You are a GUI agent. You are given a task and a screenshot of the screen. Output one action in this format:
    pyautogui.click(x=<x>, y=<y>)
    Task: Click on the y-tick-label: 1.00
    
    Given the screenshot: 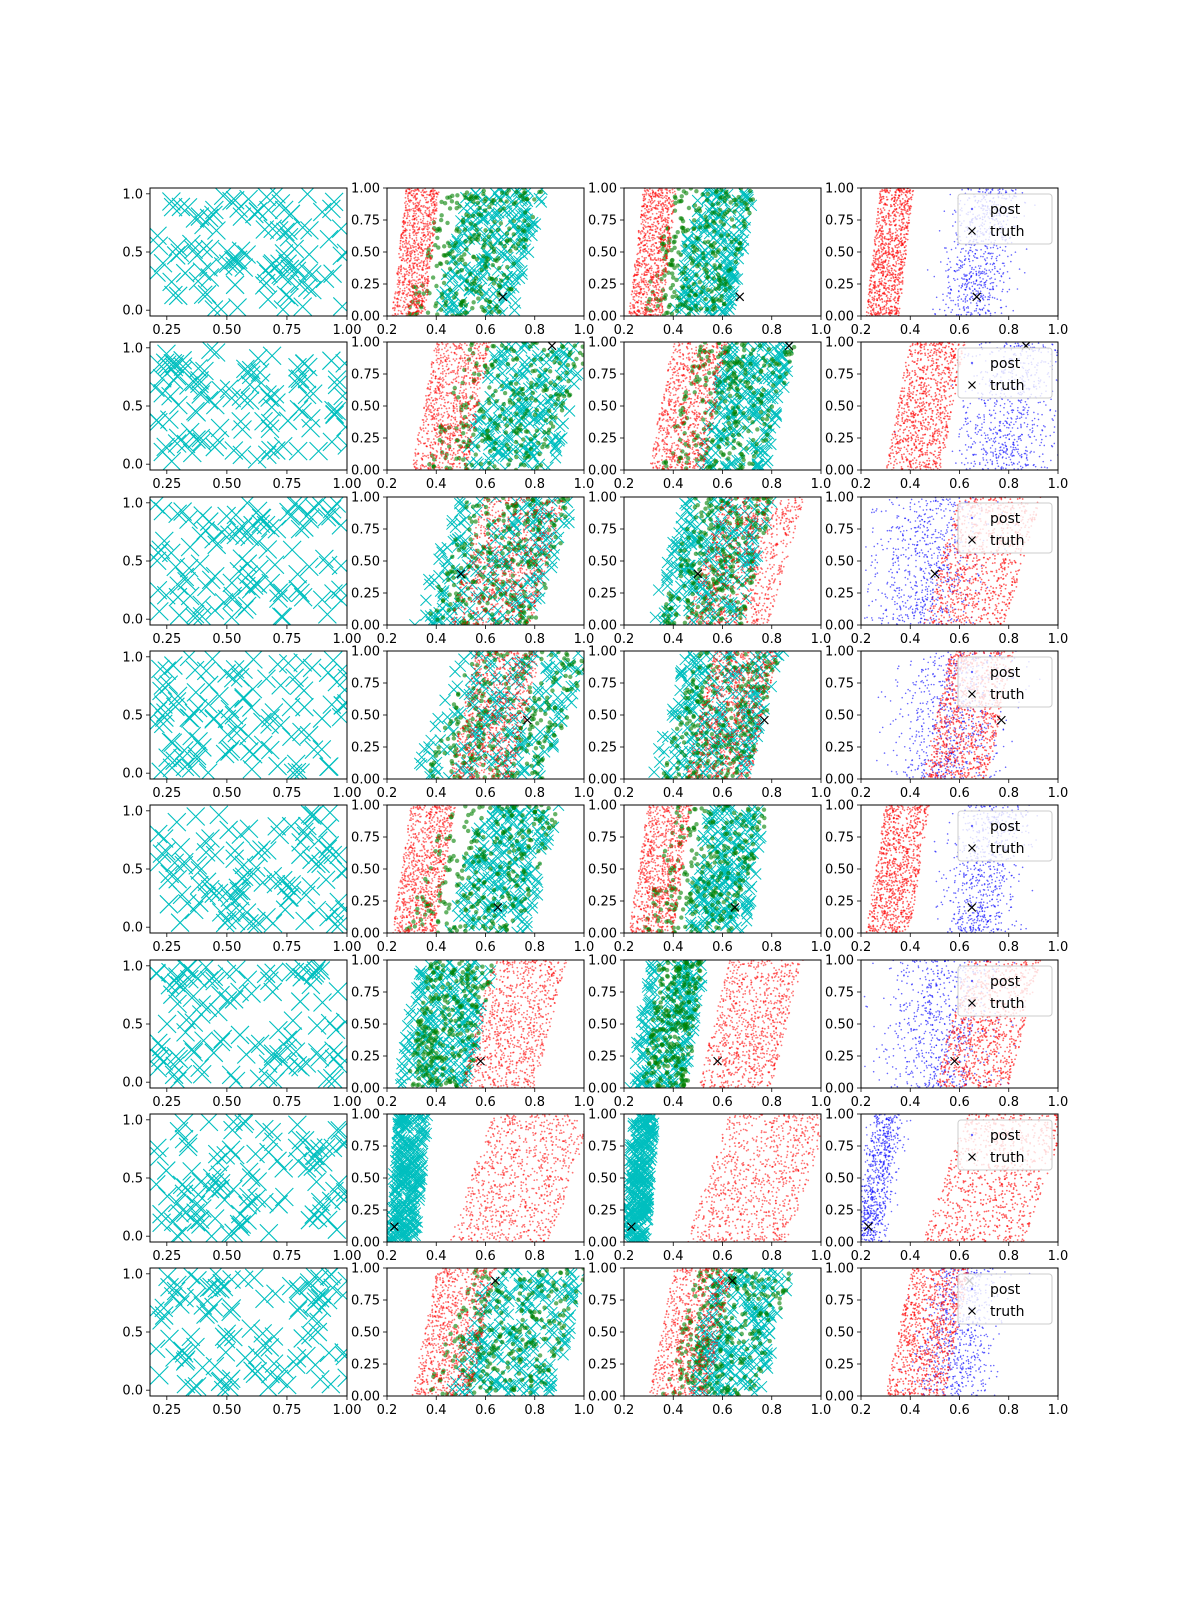 What is the action you would take?
    pyautogui.click(x=839, y=189)
    